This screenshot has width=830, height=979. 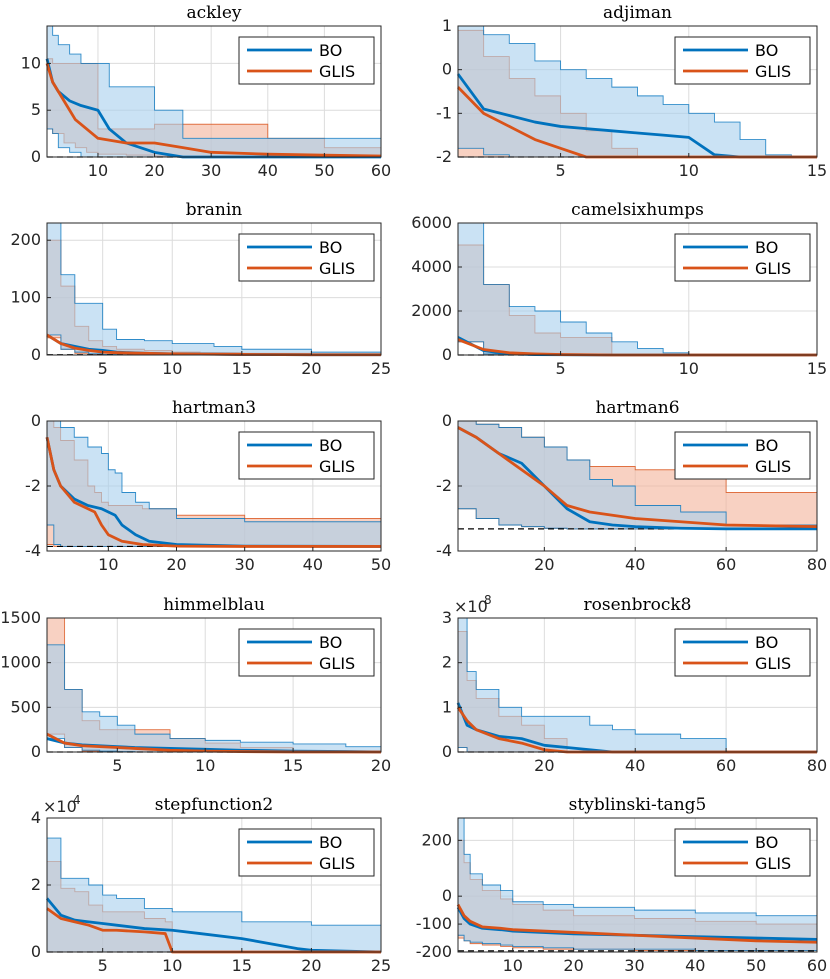 I want to click on x-tick-label: 40, so click(x=635, y=564).